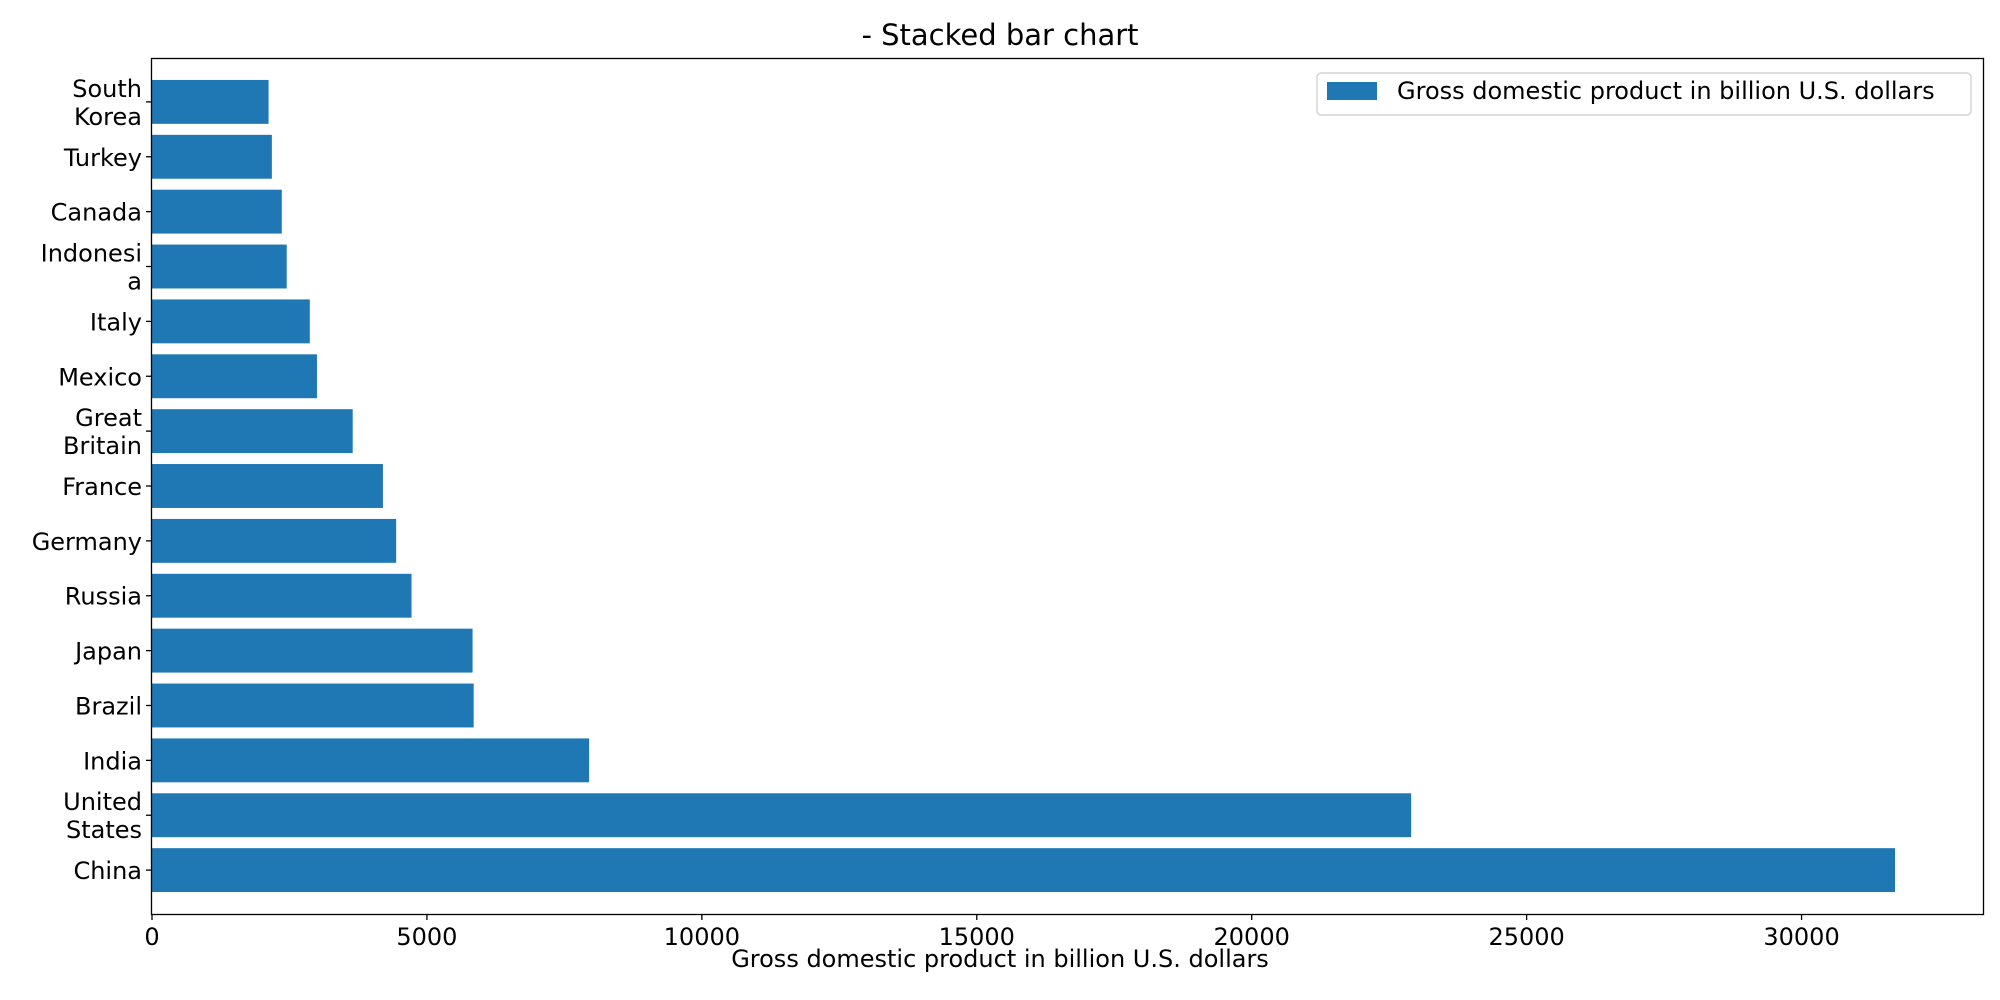 The image size is (2000, 1000). I want to click on y-tick-label: Canada, so click(96, 213).